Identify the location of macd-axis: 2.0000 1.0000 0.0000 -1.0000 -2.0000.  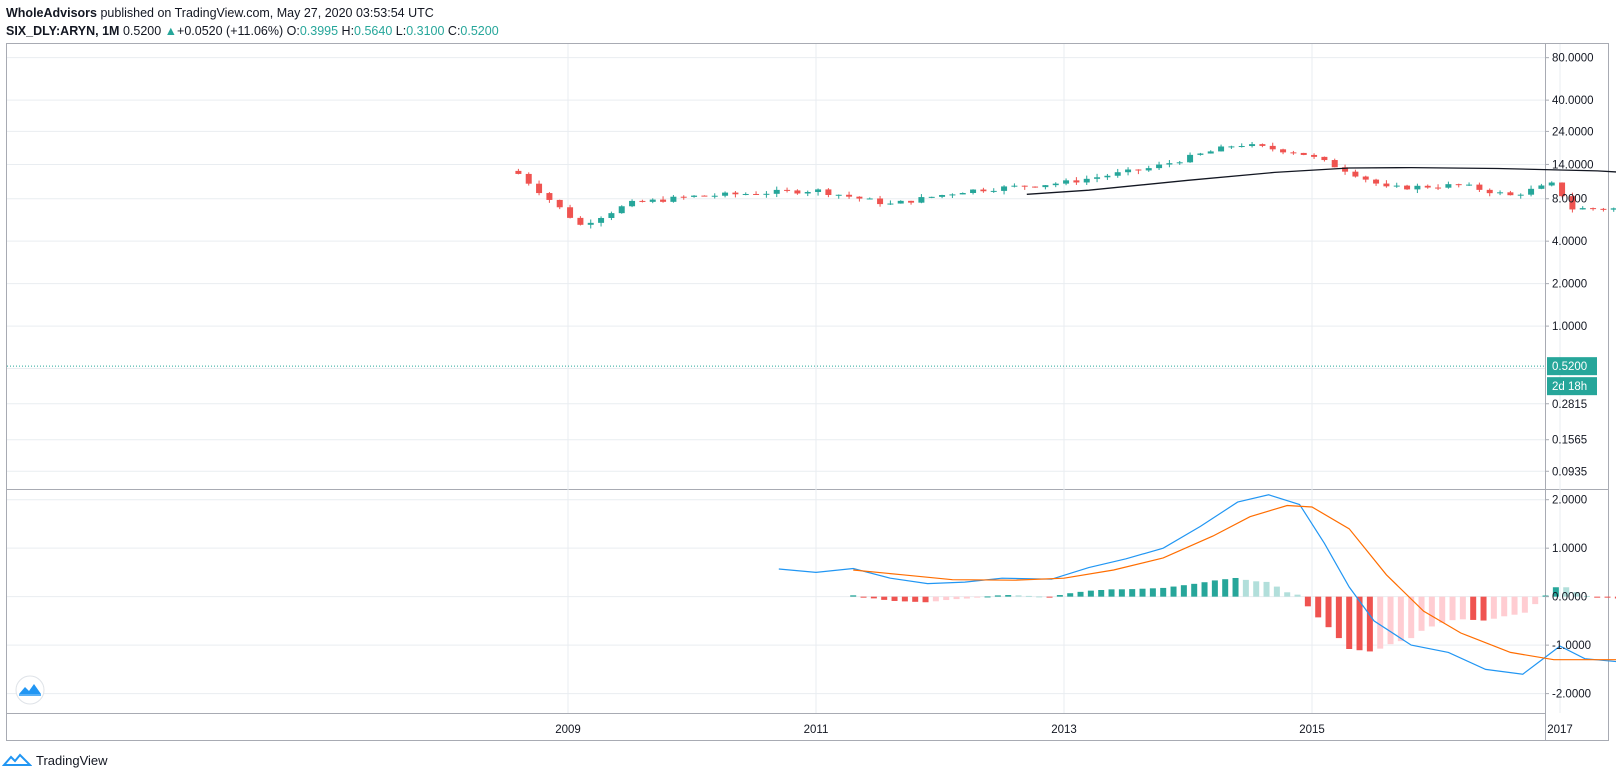
(1568, 598).